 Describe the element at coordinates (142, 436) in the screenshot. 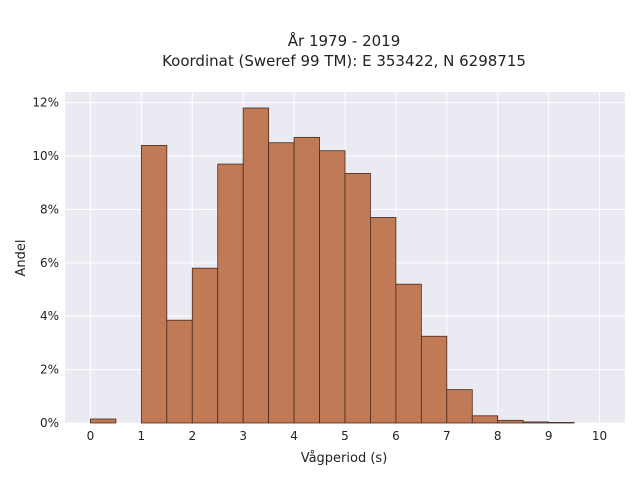

I see `x-tick-label: 1` at that location.